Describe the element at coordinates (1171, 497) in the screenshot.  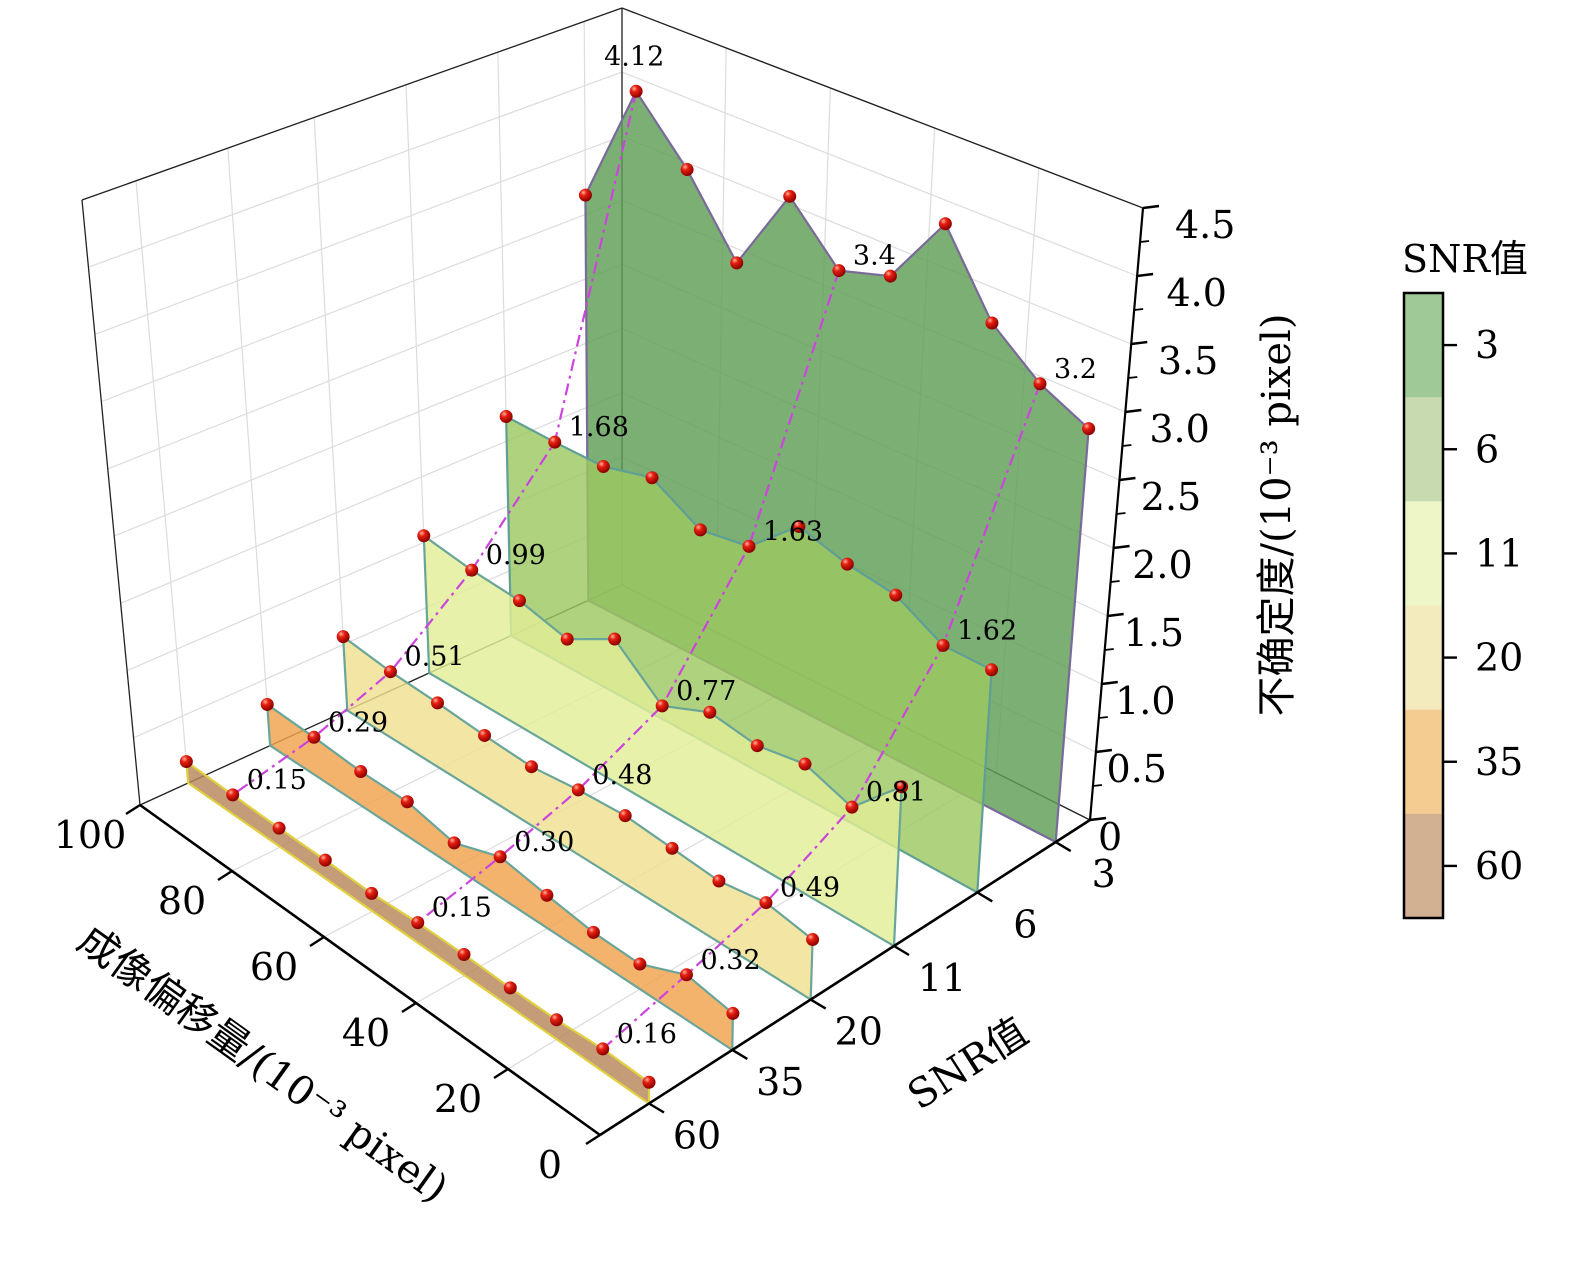
I see `z-tick-label: 2.5` at that location.